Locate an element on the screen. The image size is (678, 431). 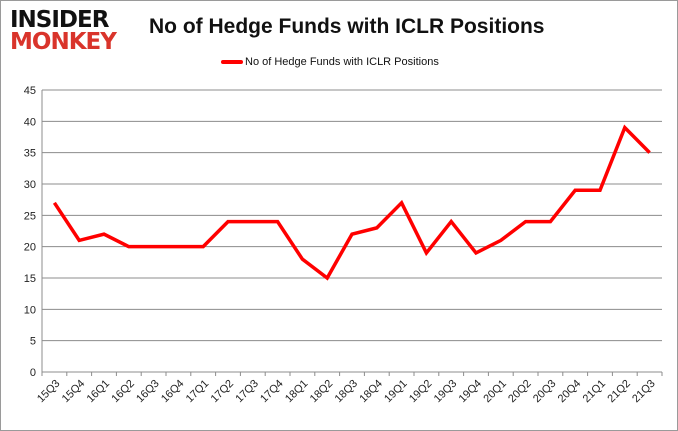
x-tick-label: 16Q4 is located at coordinates (173, 392).